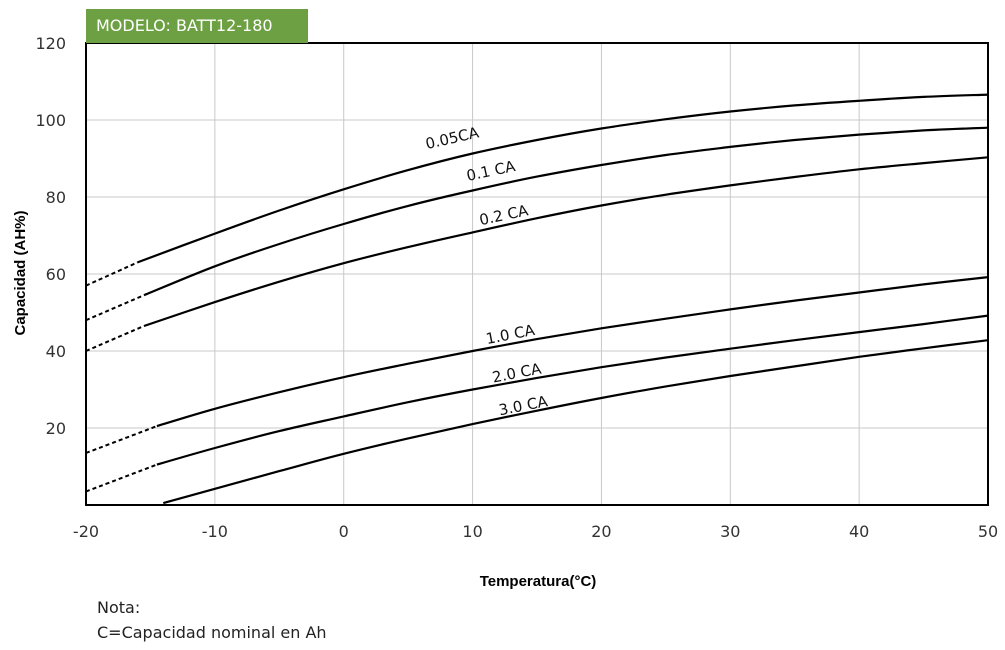 The image size is (1005, 650). Describe the element at coordinates (119, 607) in the screenshot. I see `note-title: Nota:` at that location.